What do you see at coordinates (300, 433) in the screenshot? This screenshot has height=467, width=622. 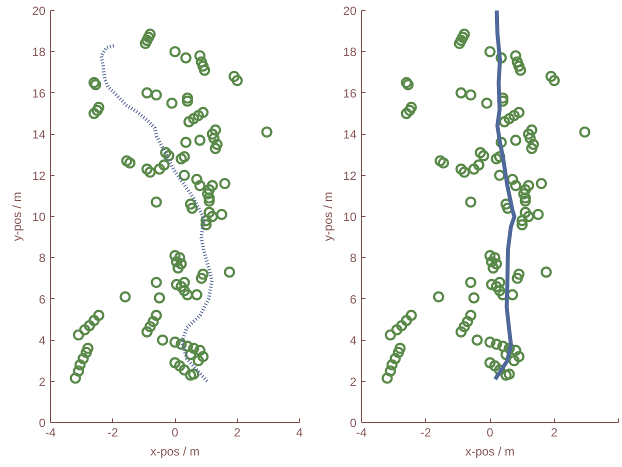 I see `x-tick-label: 4` at bounding box center [300, 433].